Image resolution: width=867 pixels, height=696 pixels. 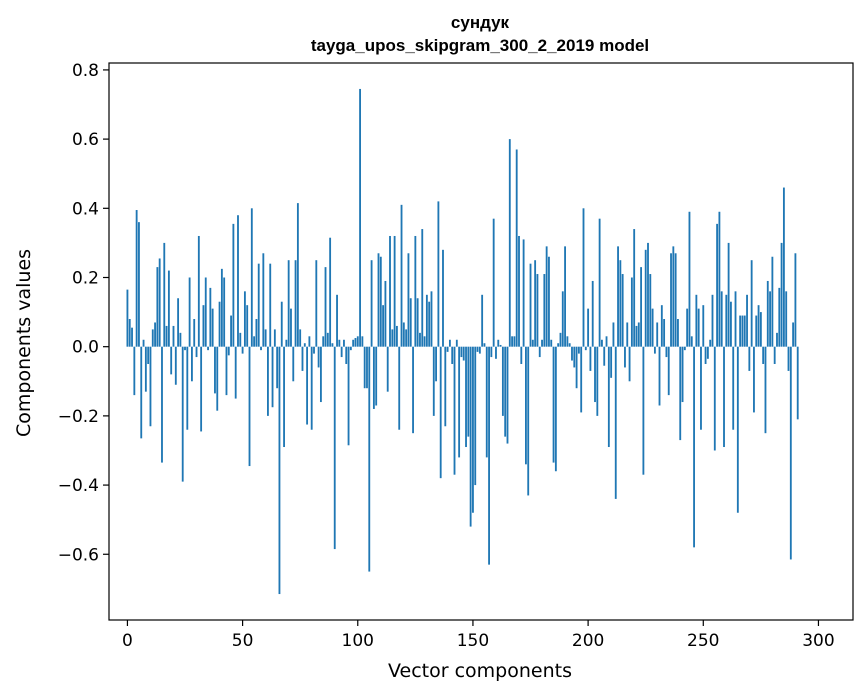 What do you see at coordinates (703, 641) in the screenshot?
I see `x-tick-label: 250` at bounding box center [703, 641].